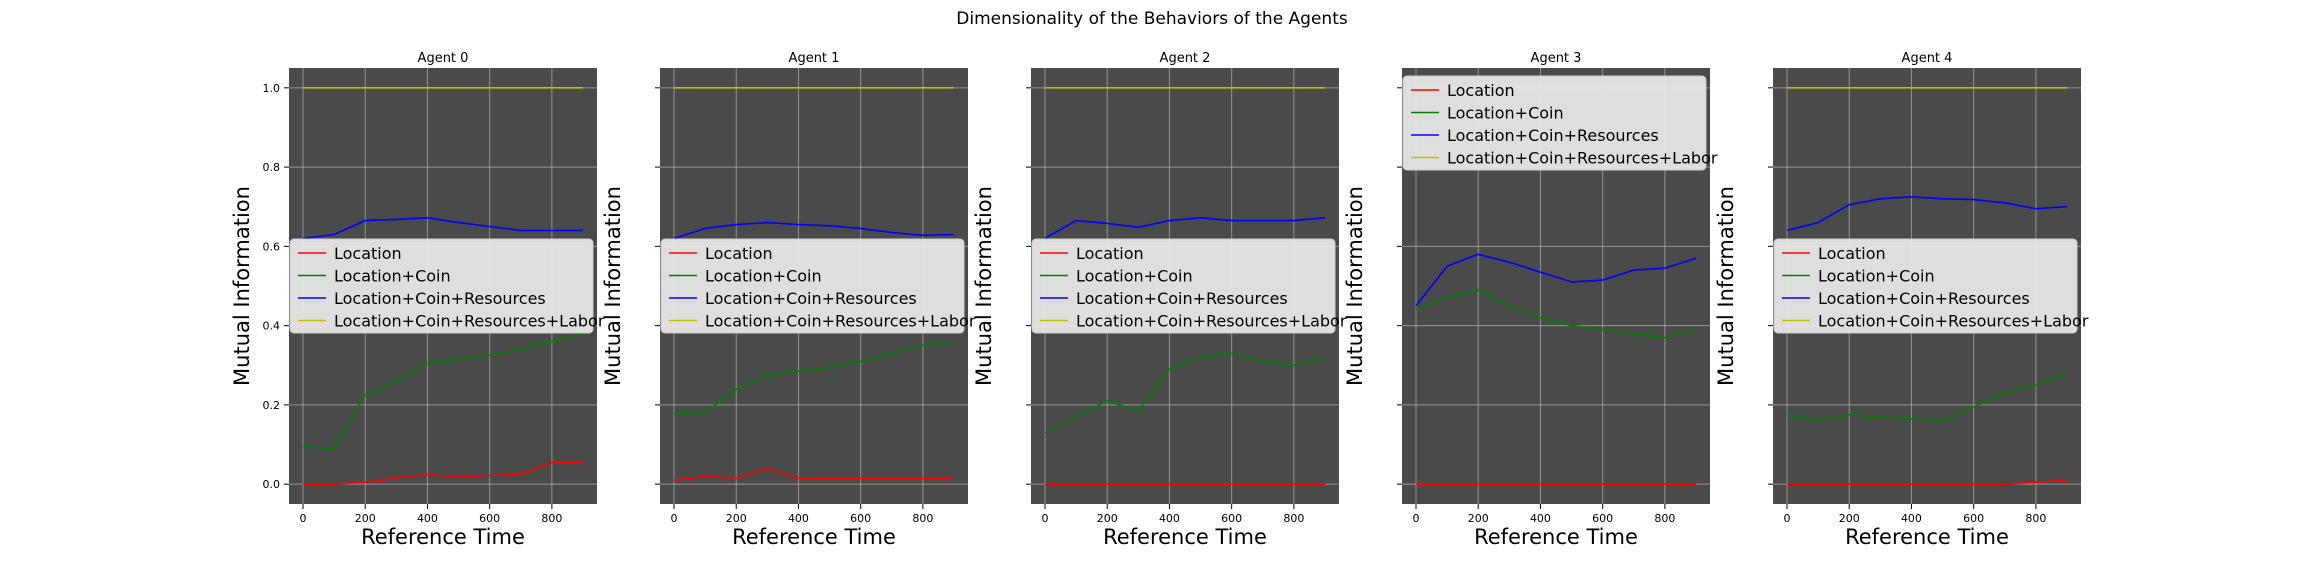  Describe the element at coordinates (814, 58) in the screenshot. I see `panel-title: Agent 1` at that location.